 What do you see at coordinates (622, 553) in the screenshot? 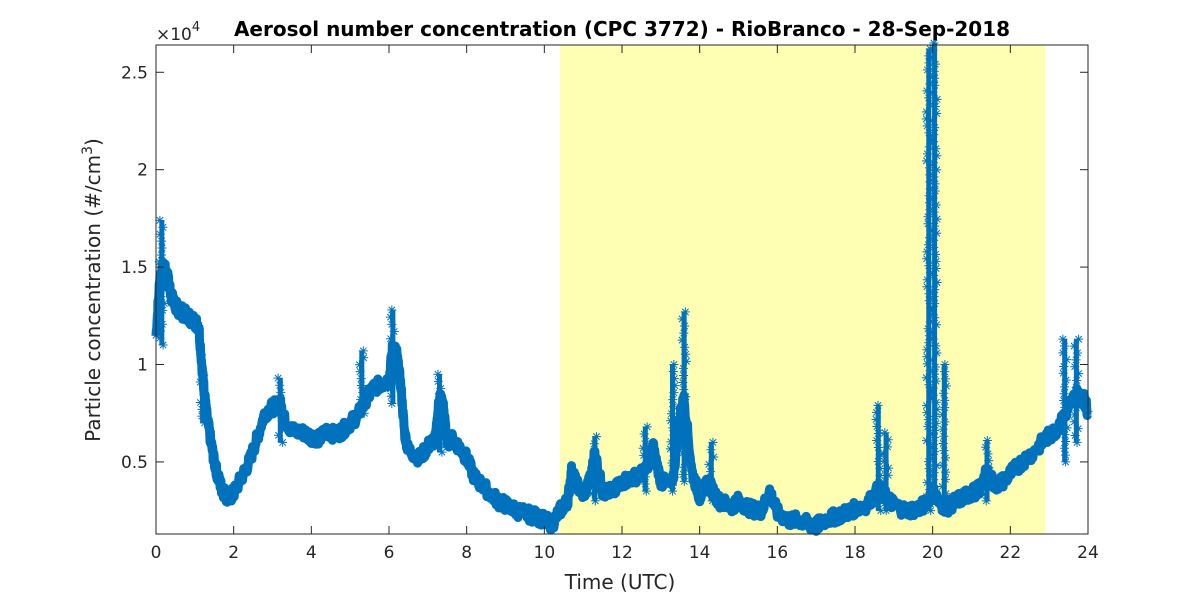
I see `x-tick-label: 12` at bounding box center [622, 553].